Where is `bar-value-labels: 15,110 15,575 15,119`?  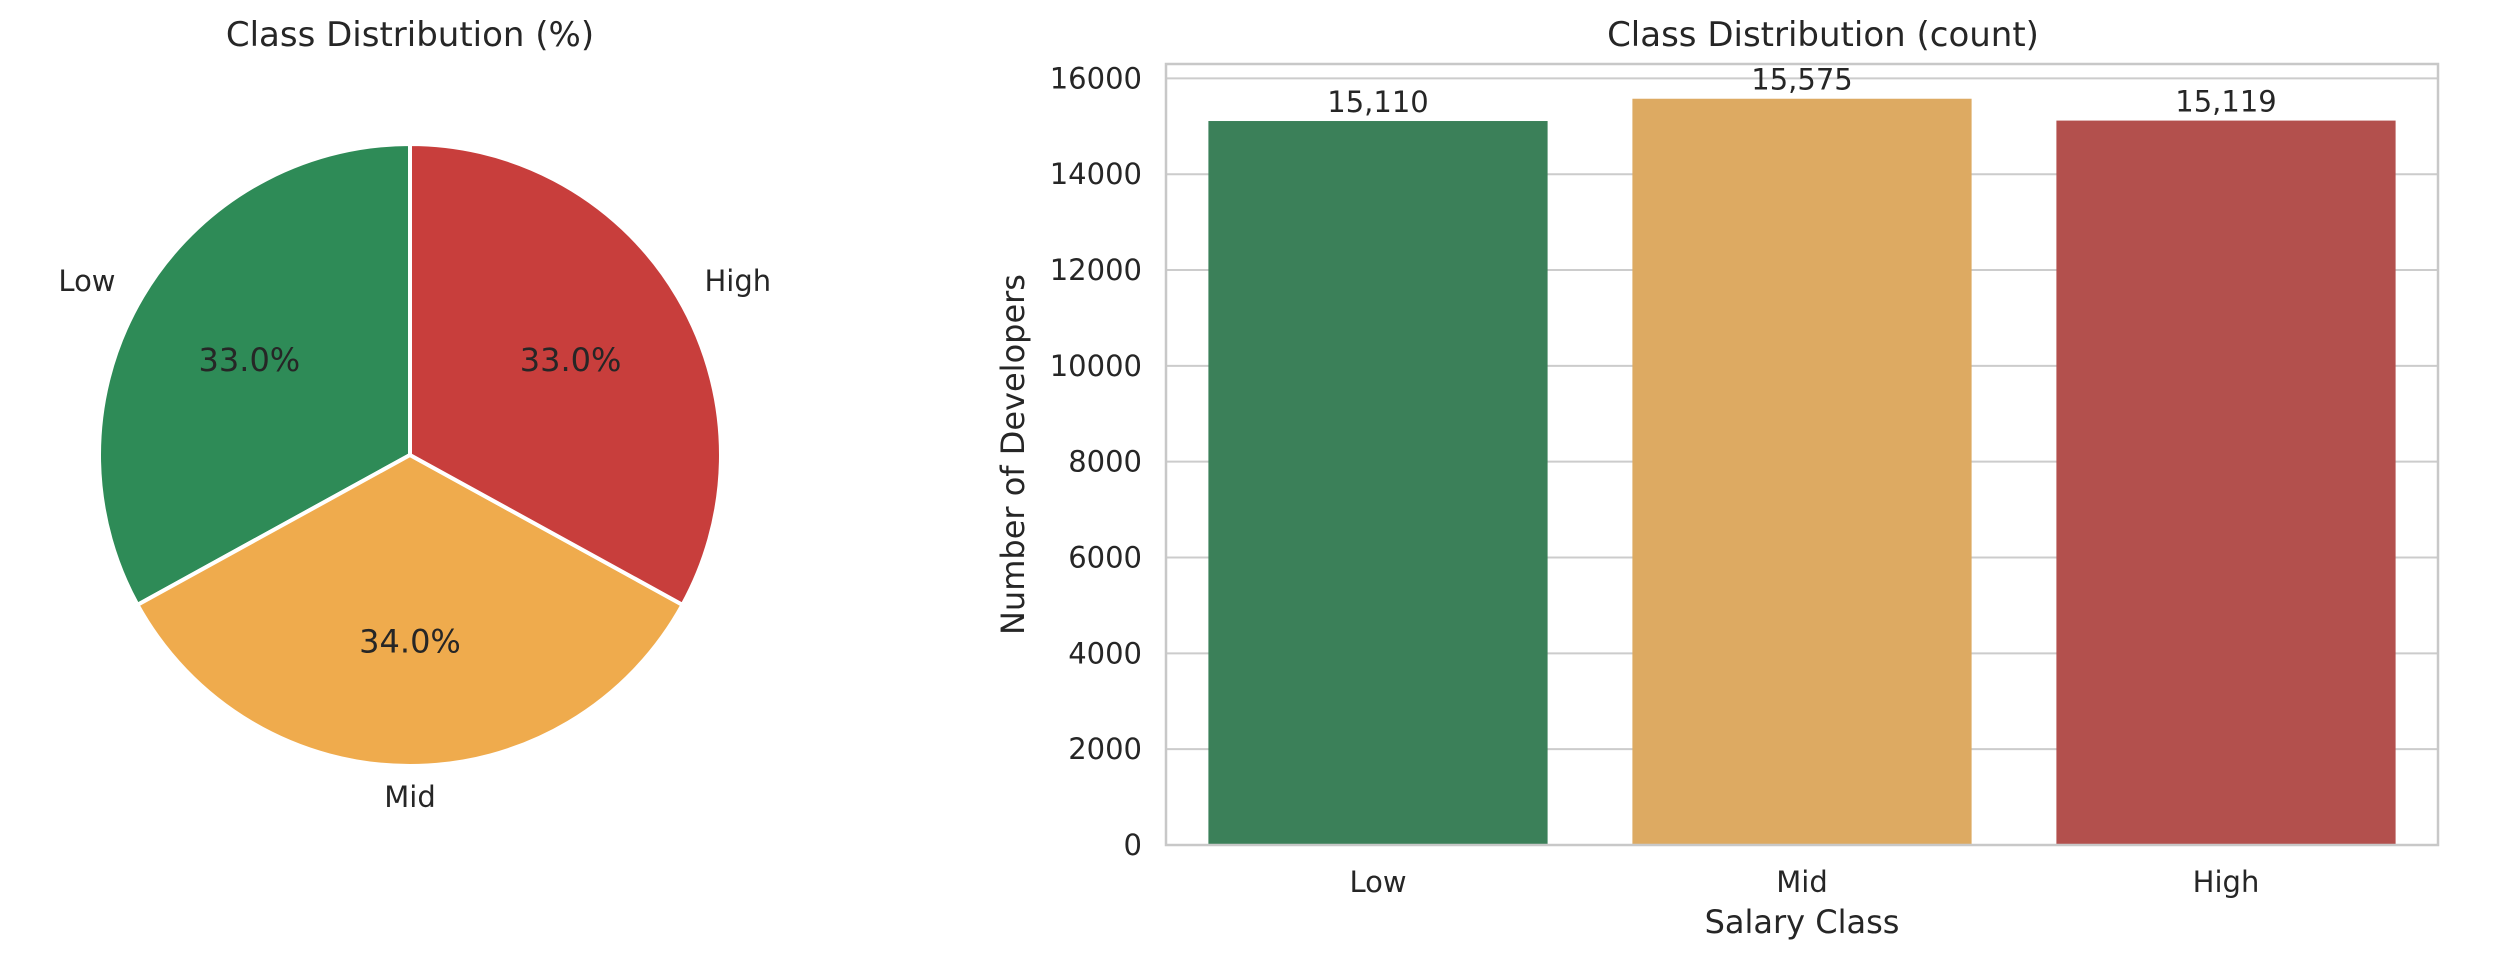
bar-value-labels: 15,110 15,575 15,119 is located at coordinates (1801, 91).